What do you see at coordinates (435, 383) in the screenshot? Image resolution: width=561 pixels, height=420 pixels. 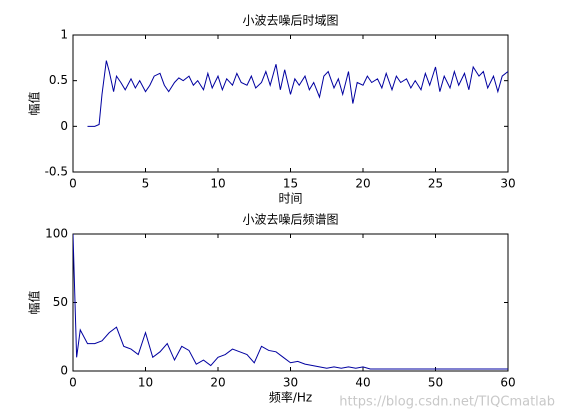 I see `x-tick-label: 50` at bounding box center [435, 383].